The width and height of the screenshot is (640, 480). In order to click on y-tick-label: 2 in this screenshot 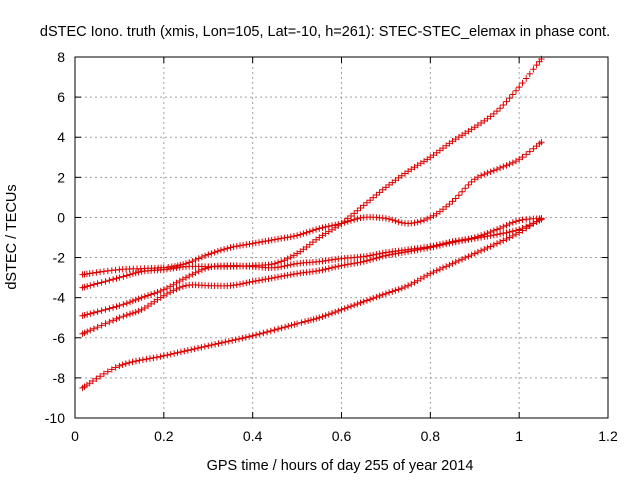, I will do `click(61, 177)`.